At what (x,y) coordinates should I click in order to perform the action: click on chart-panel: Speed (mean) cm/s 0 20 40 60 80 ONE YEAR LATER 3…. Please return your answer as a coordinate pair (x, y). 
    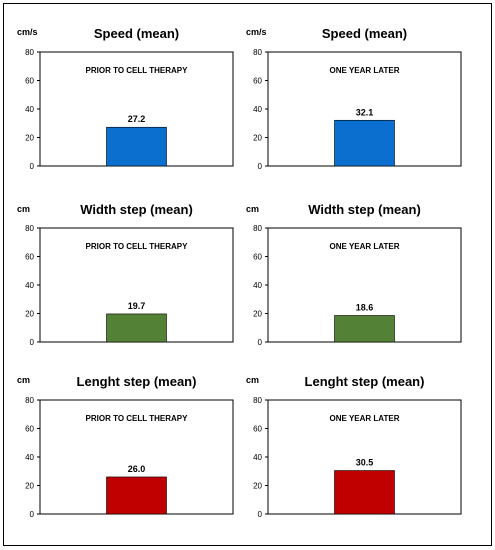
    Looking at the image, I should click on (354, 98).